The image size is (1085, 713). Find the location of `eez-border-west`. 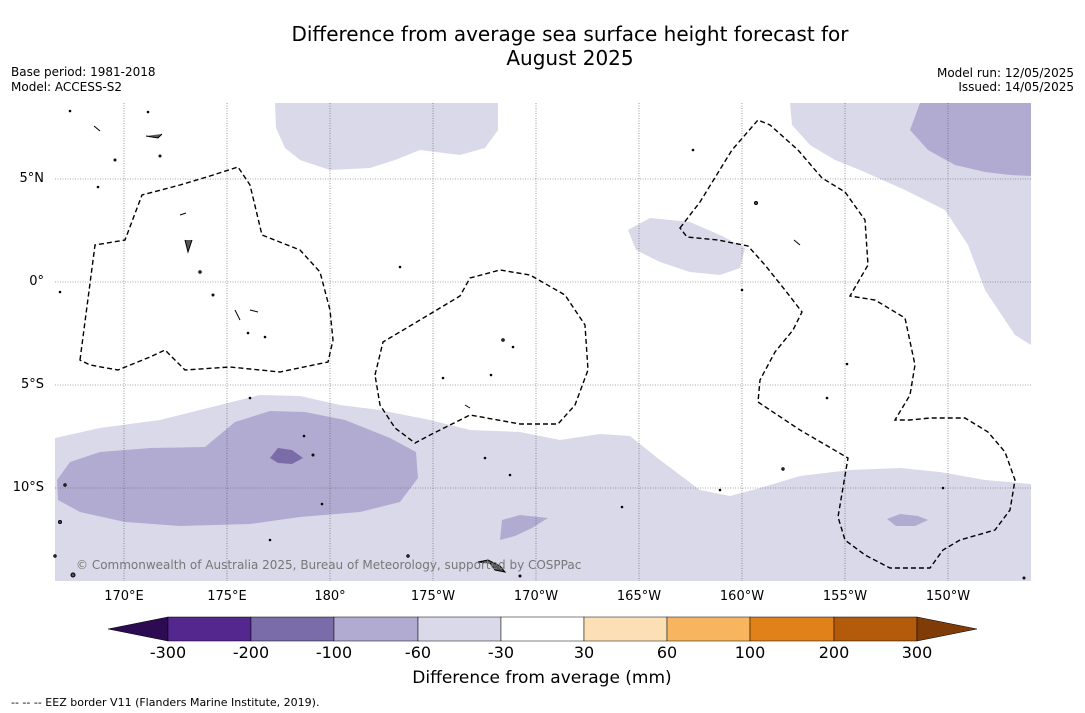

eez-border-west is located at coordinates (206, 269).